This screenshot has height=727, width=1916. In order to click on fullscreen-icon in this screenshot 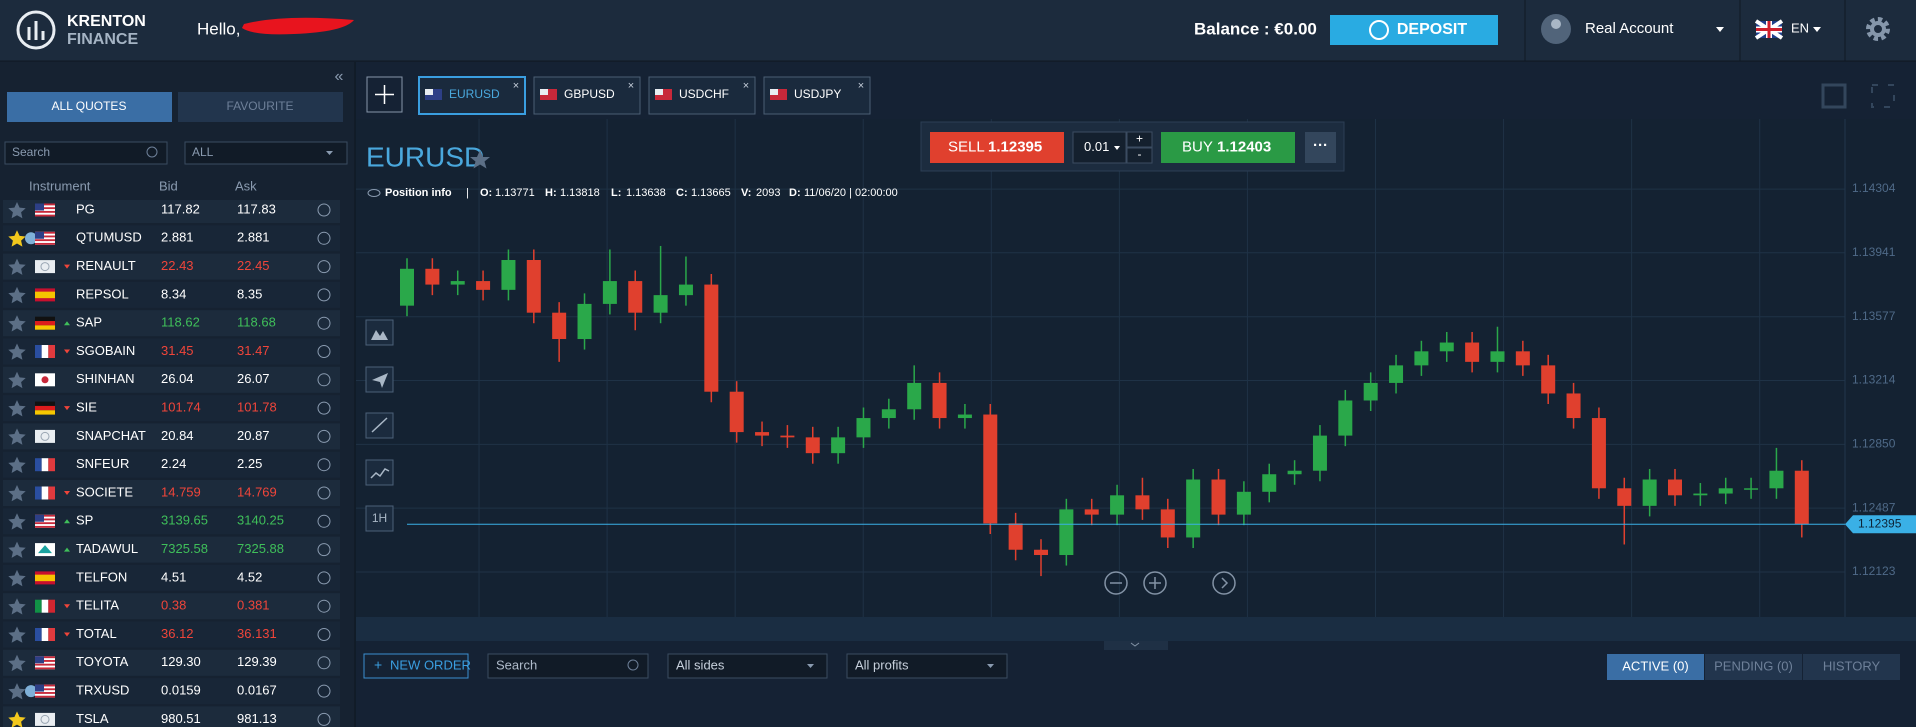, I will do `click(1883, 96)`.